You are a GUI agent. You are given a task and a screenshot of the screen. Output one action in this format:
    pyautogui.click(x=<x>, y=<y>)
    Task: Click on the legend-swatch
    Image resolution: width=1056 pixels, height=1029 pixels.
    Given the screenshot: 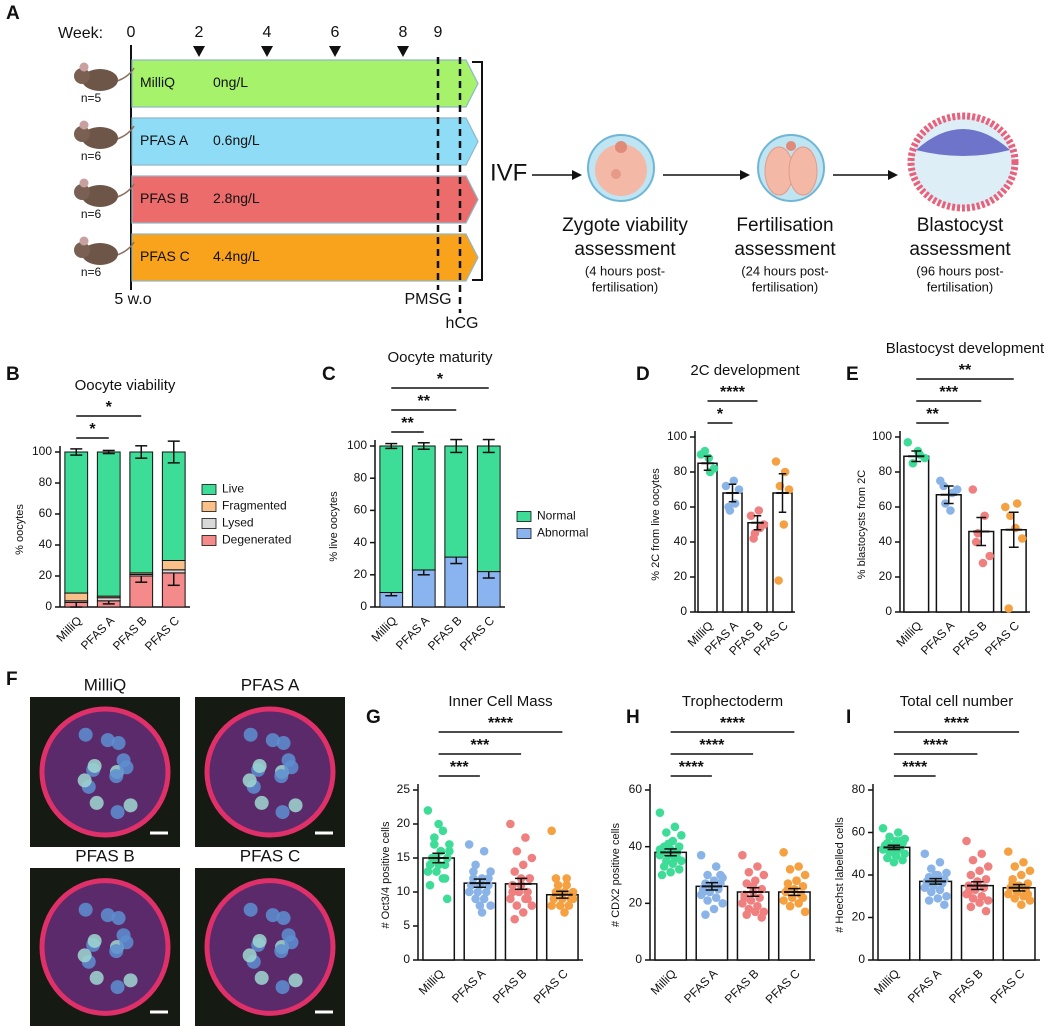 What is the action you would take?
    pyautogui.click(x=209, y=540)
    